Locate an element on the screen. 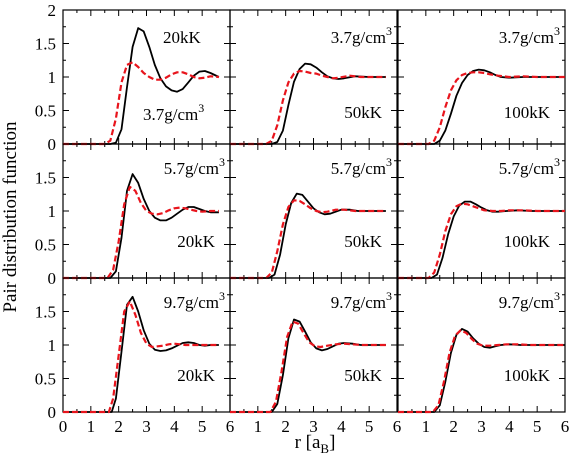 Image resolution: width=574 pixels, height=464 pixels. panel-2-2: 1 2 3 4 5 6 9.7g/cm3 100kK is located at coordinates (483, 356).